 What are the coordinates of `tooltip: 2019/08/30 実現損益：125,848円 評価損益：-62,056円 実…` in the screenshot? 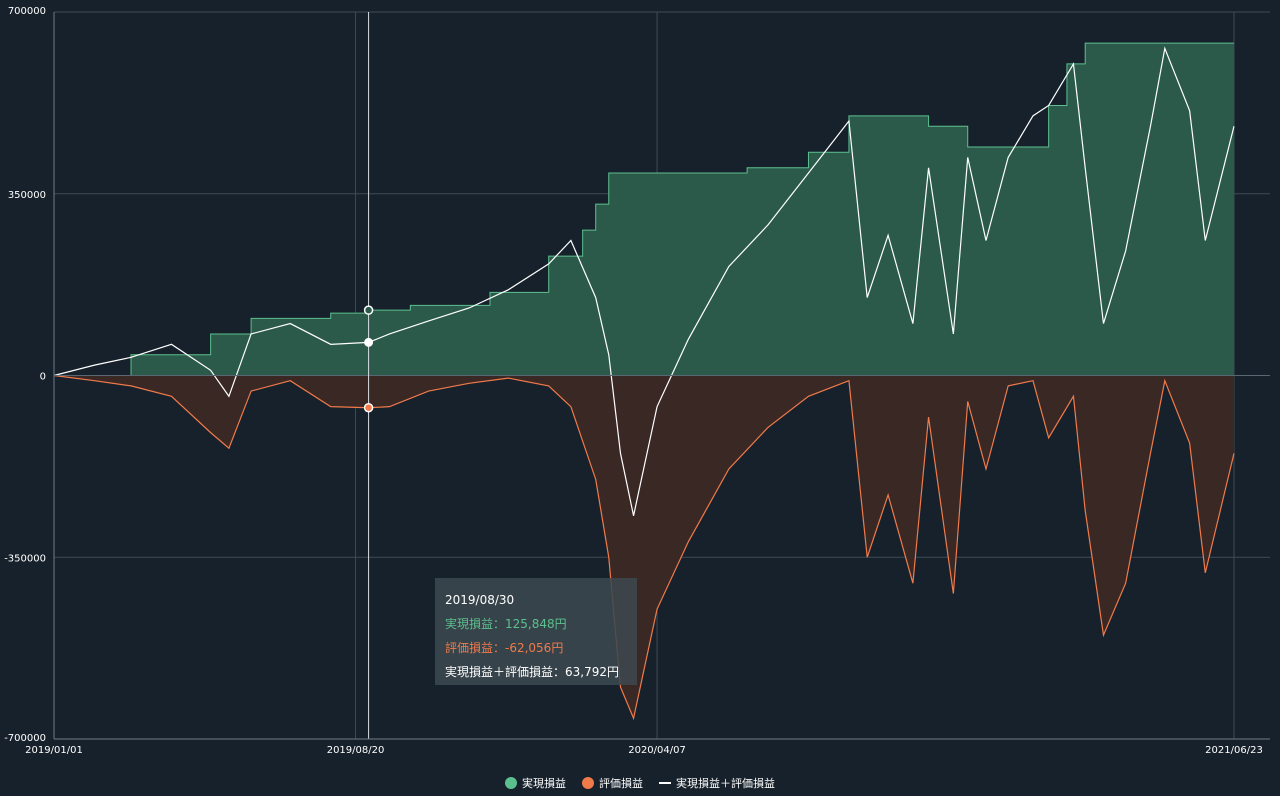 It's located at (536, 631).